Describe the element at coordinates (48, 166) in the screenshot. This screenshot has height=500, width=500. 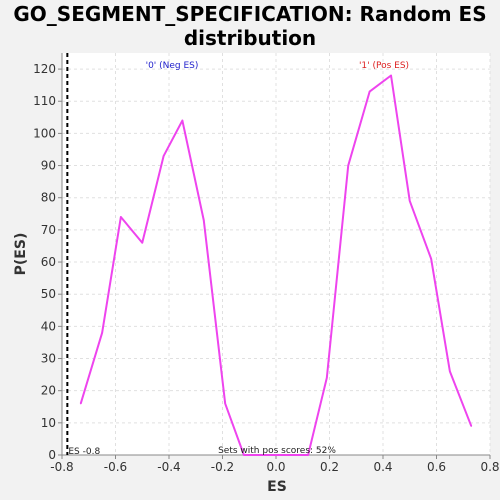
I see `y-tick-label: 90` at that location.